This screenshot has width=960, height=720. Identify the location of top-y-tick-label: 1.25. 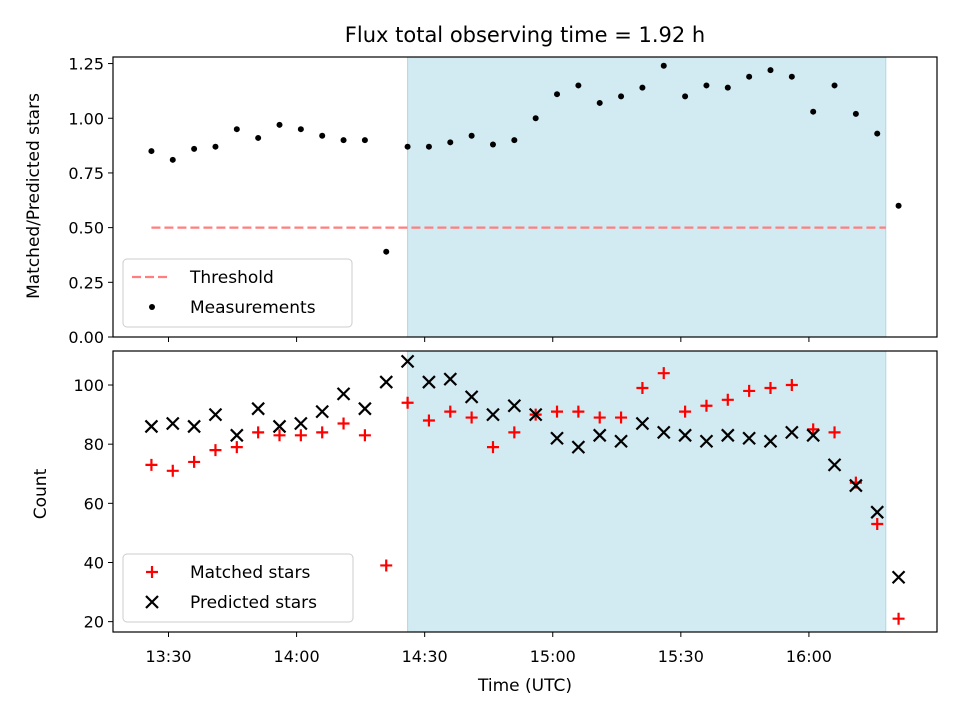
(86, 64).